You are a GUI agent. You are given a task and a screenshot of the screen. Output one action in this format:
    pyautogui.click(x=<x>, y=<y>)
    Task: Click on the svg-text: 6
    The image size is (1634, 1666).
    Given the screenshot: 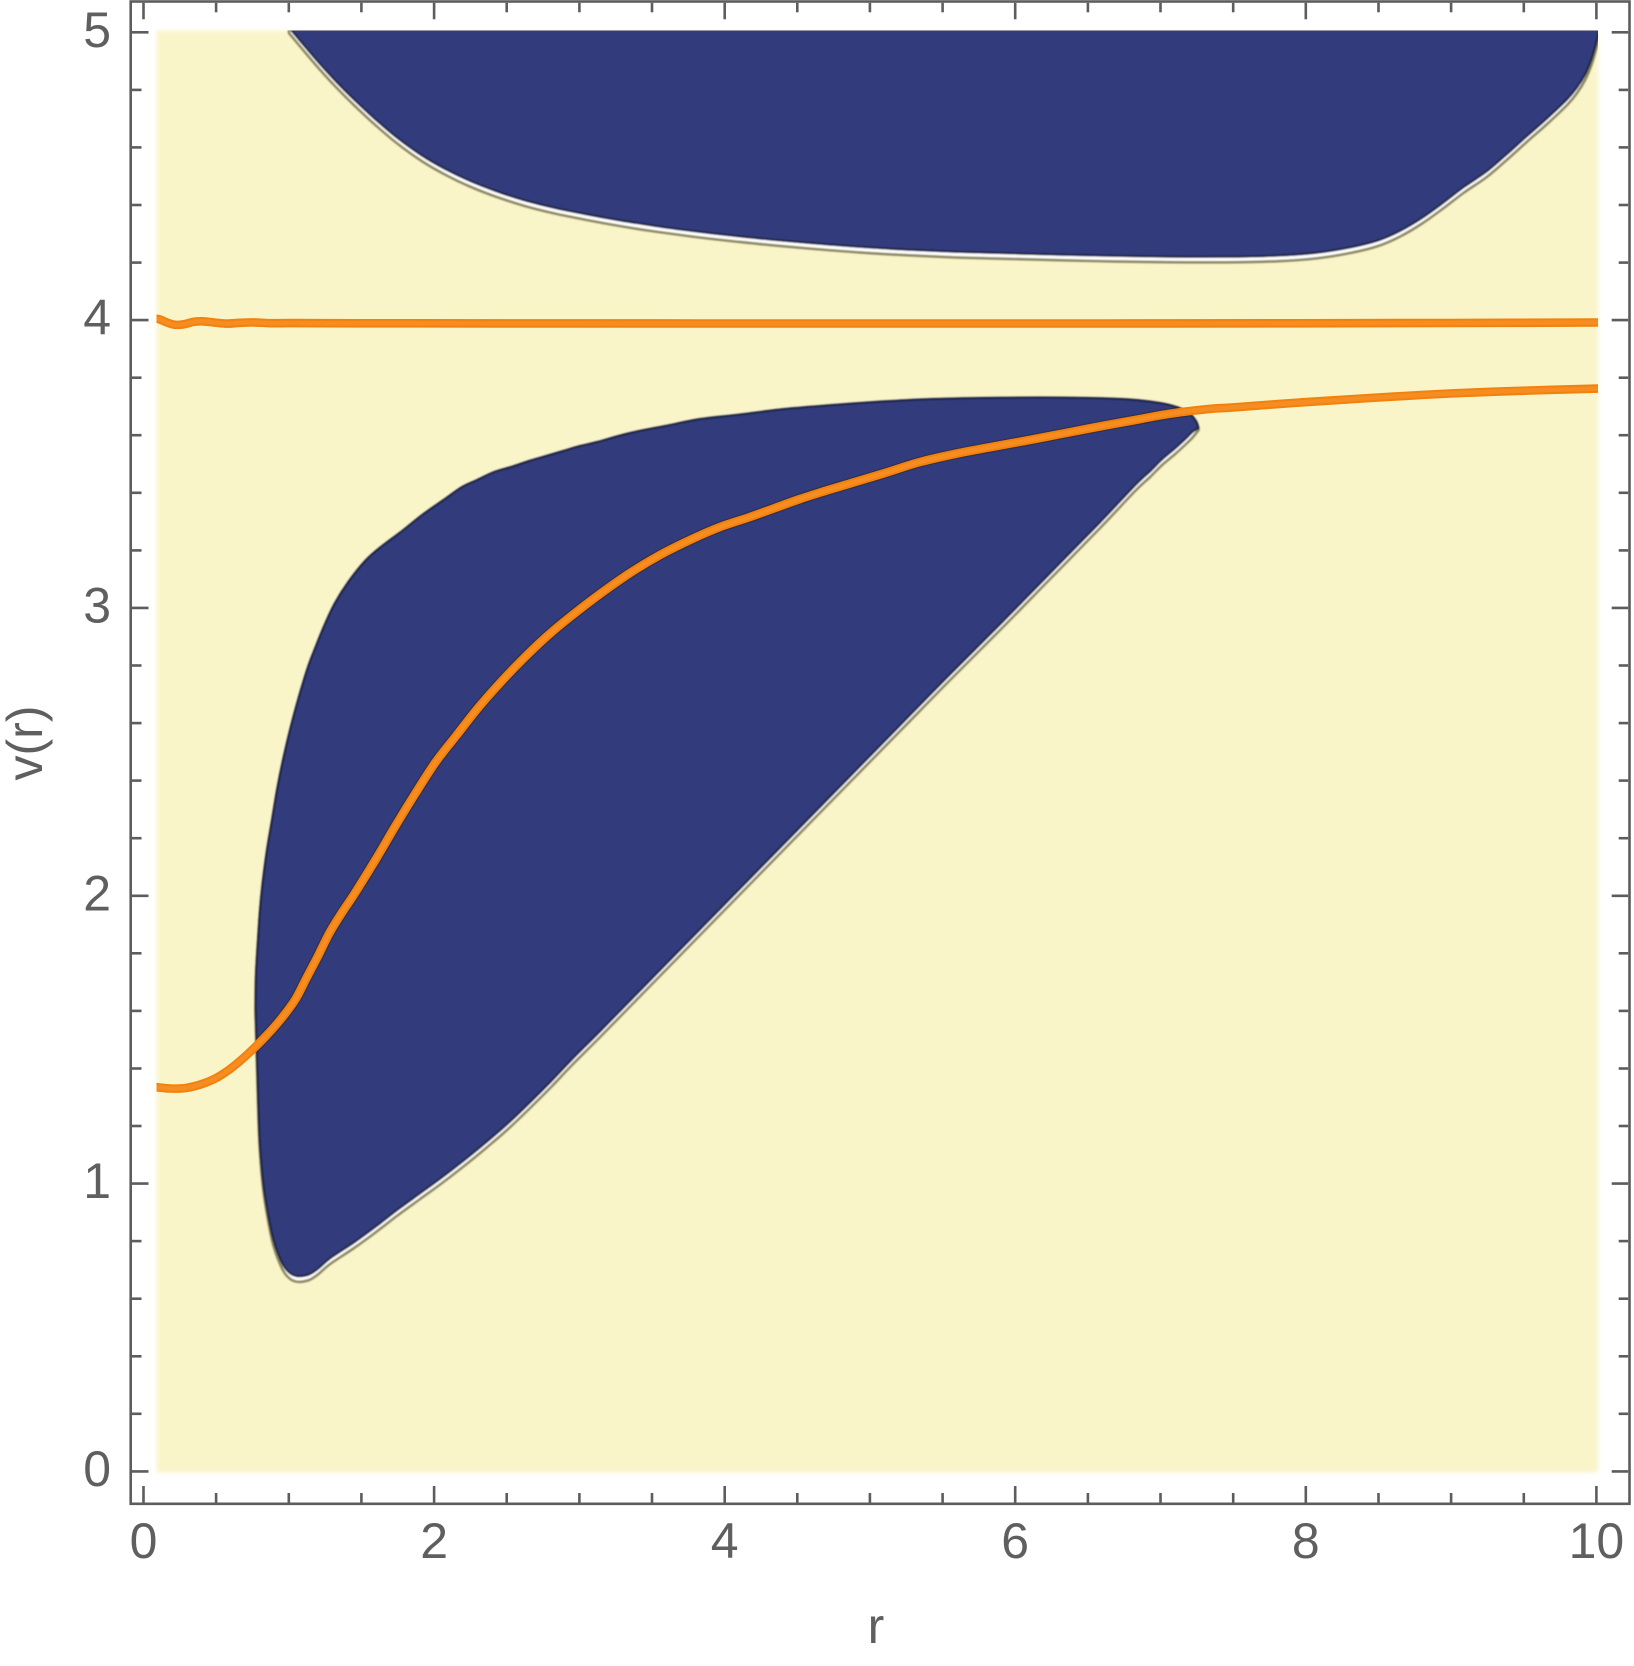 What is the action you would take?
    pyautogui.click(x=1015, y=1541)
    